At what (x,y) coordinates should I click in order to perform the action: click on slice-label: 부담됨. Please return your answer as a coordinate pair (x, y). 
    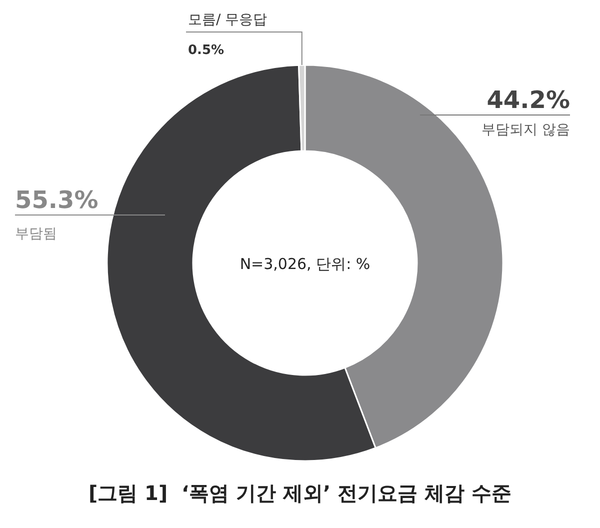
    Looking at the image, I should click on (36, 234).